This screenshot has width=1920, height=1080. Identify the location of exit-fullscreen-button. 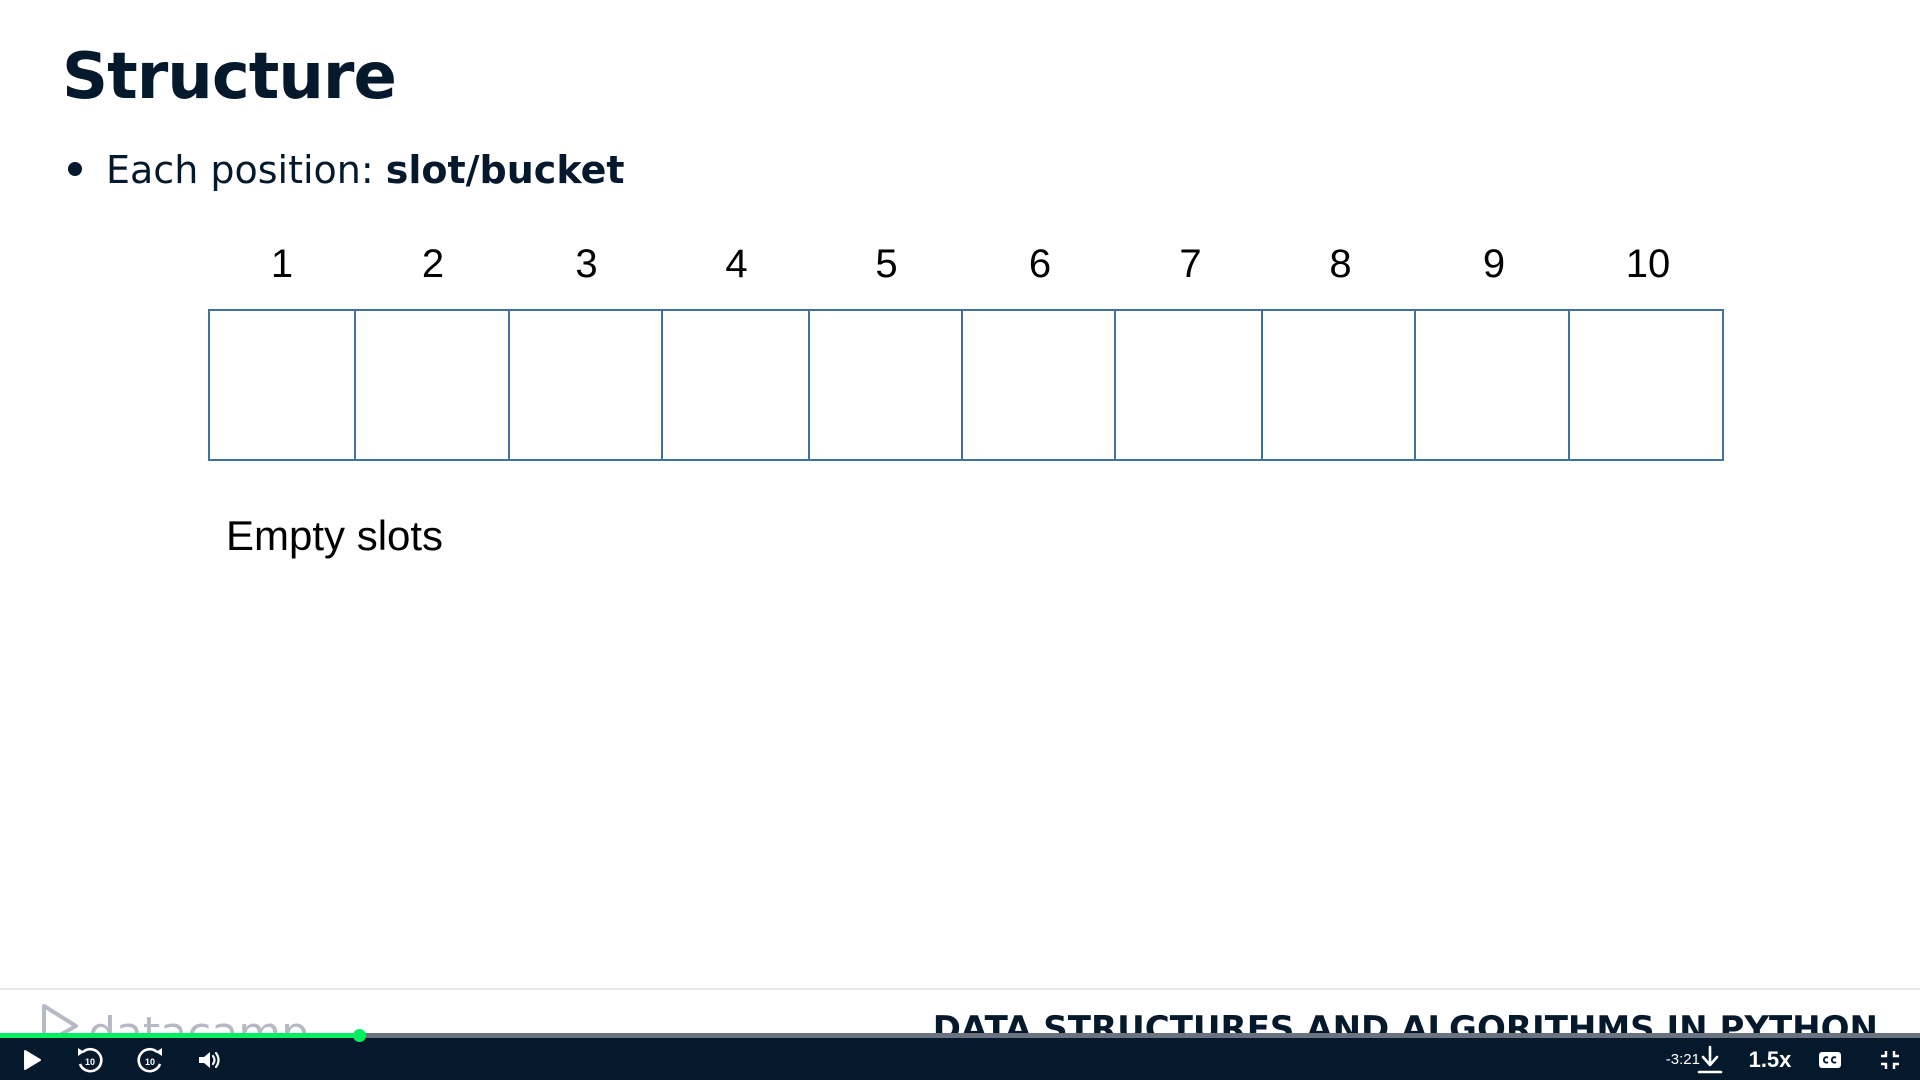
(1890, 1060).